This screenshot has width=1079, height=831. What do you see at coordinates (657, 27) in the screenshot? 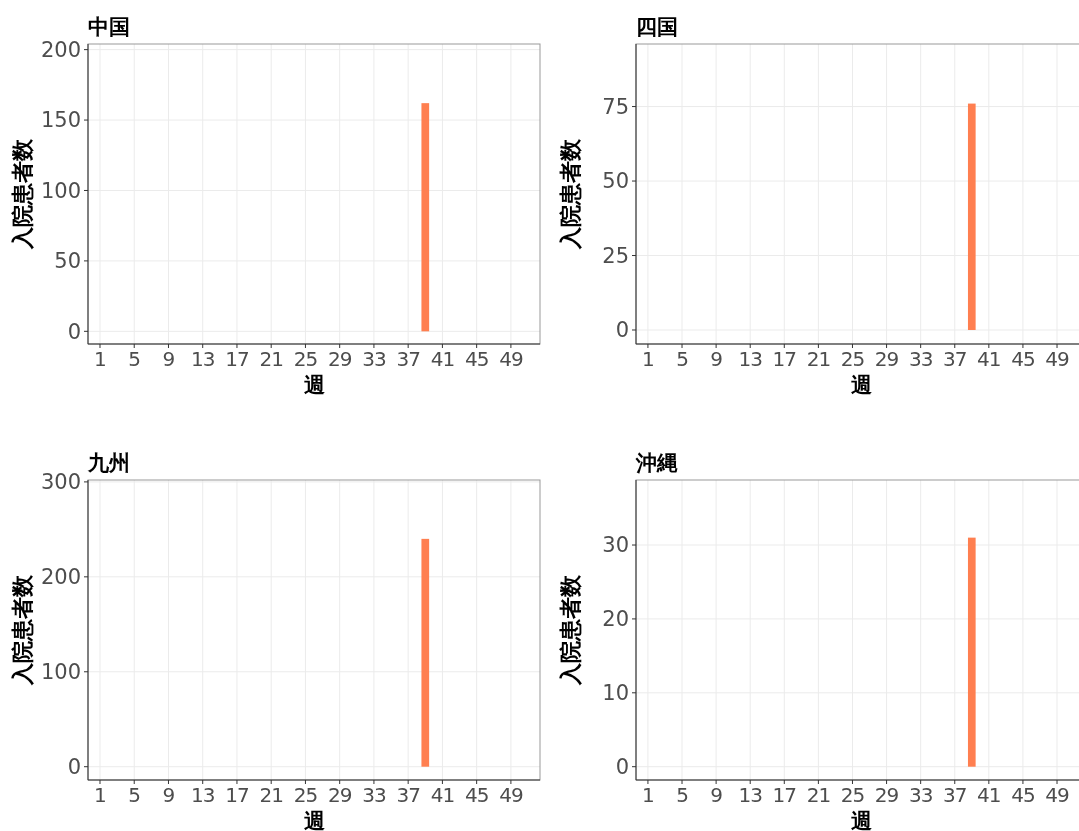
I see `chart-title: 四国` at bounding box center [657, 27].